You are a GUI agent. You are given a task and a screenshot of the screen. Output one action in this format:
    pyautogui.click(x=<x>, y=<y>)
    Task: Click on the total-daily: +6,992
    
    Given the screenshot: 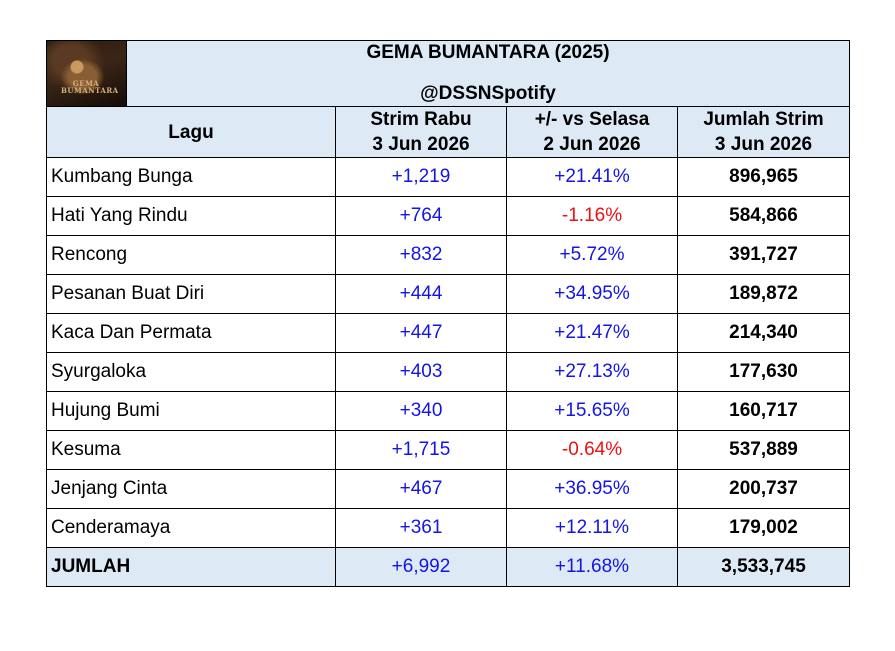 What is the action you would take?
    pyautogui.click(x=421, y=567)
    